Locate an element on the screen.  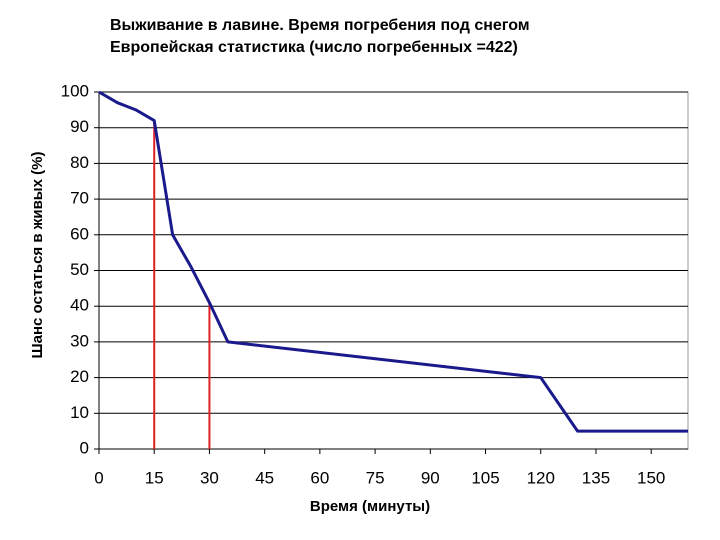
x-tick-label: 120 is located at coordinates (541, 477).